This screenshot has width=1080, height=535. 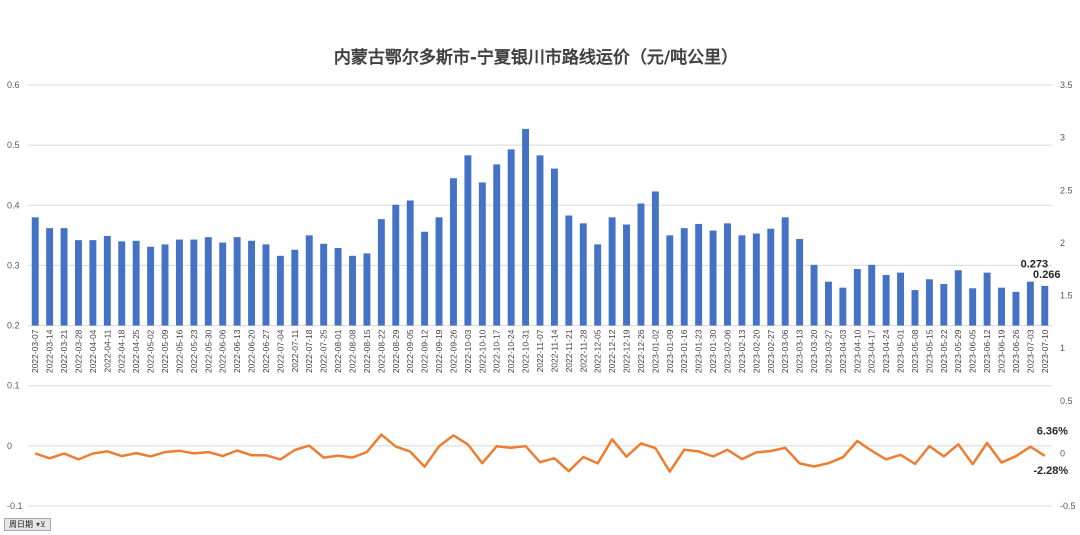 What do you see at coordinates (756, 351) in the screenshot?
I see `x-tick-label: 2023-02-20` at bounding box center [756, 351].